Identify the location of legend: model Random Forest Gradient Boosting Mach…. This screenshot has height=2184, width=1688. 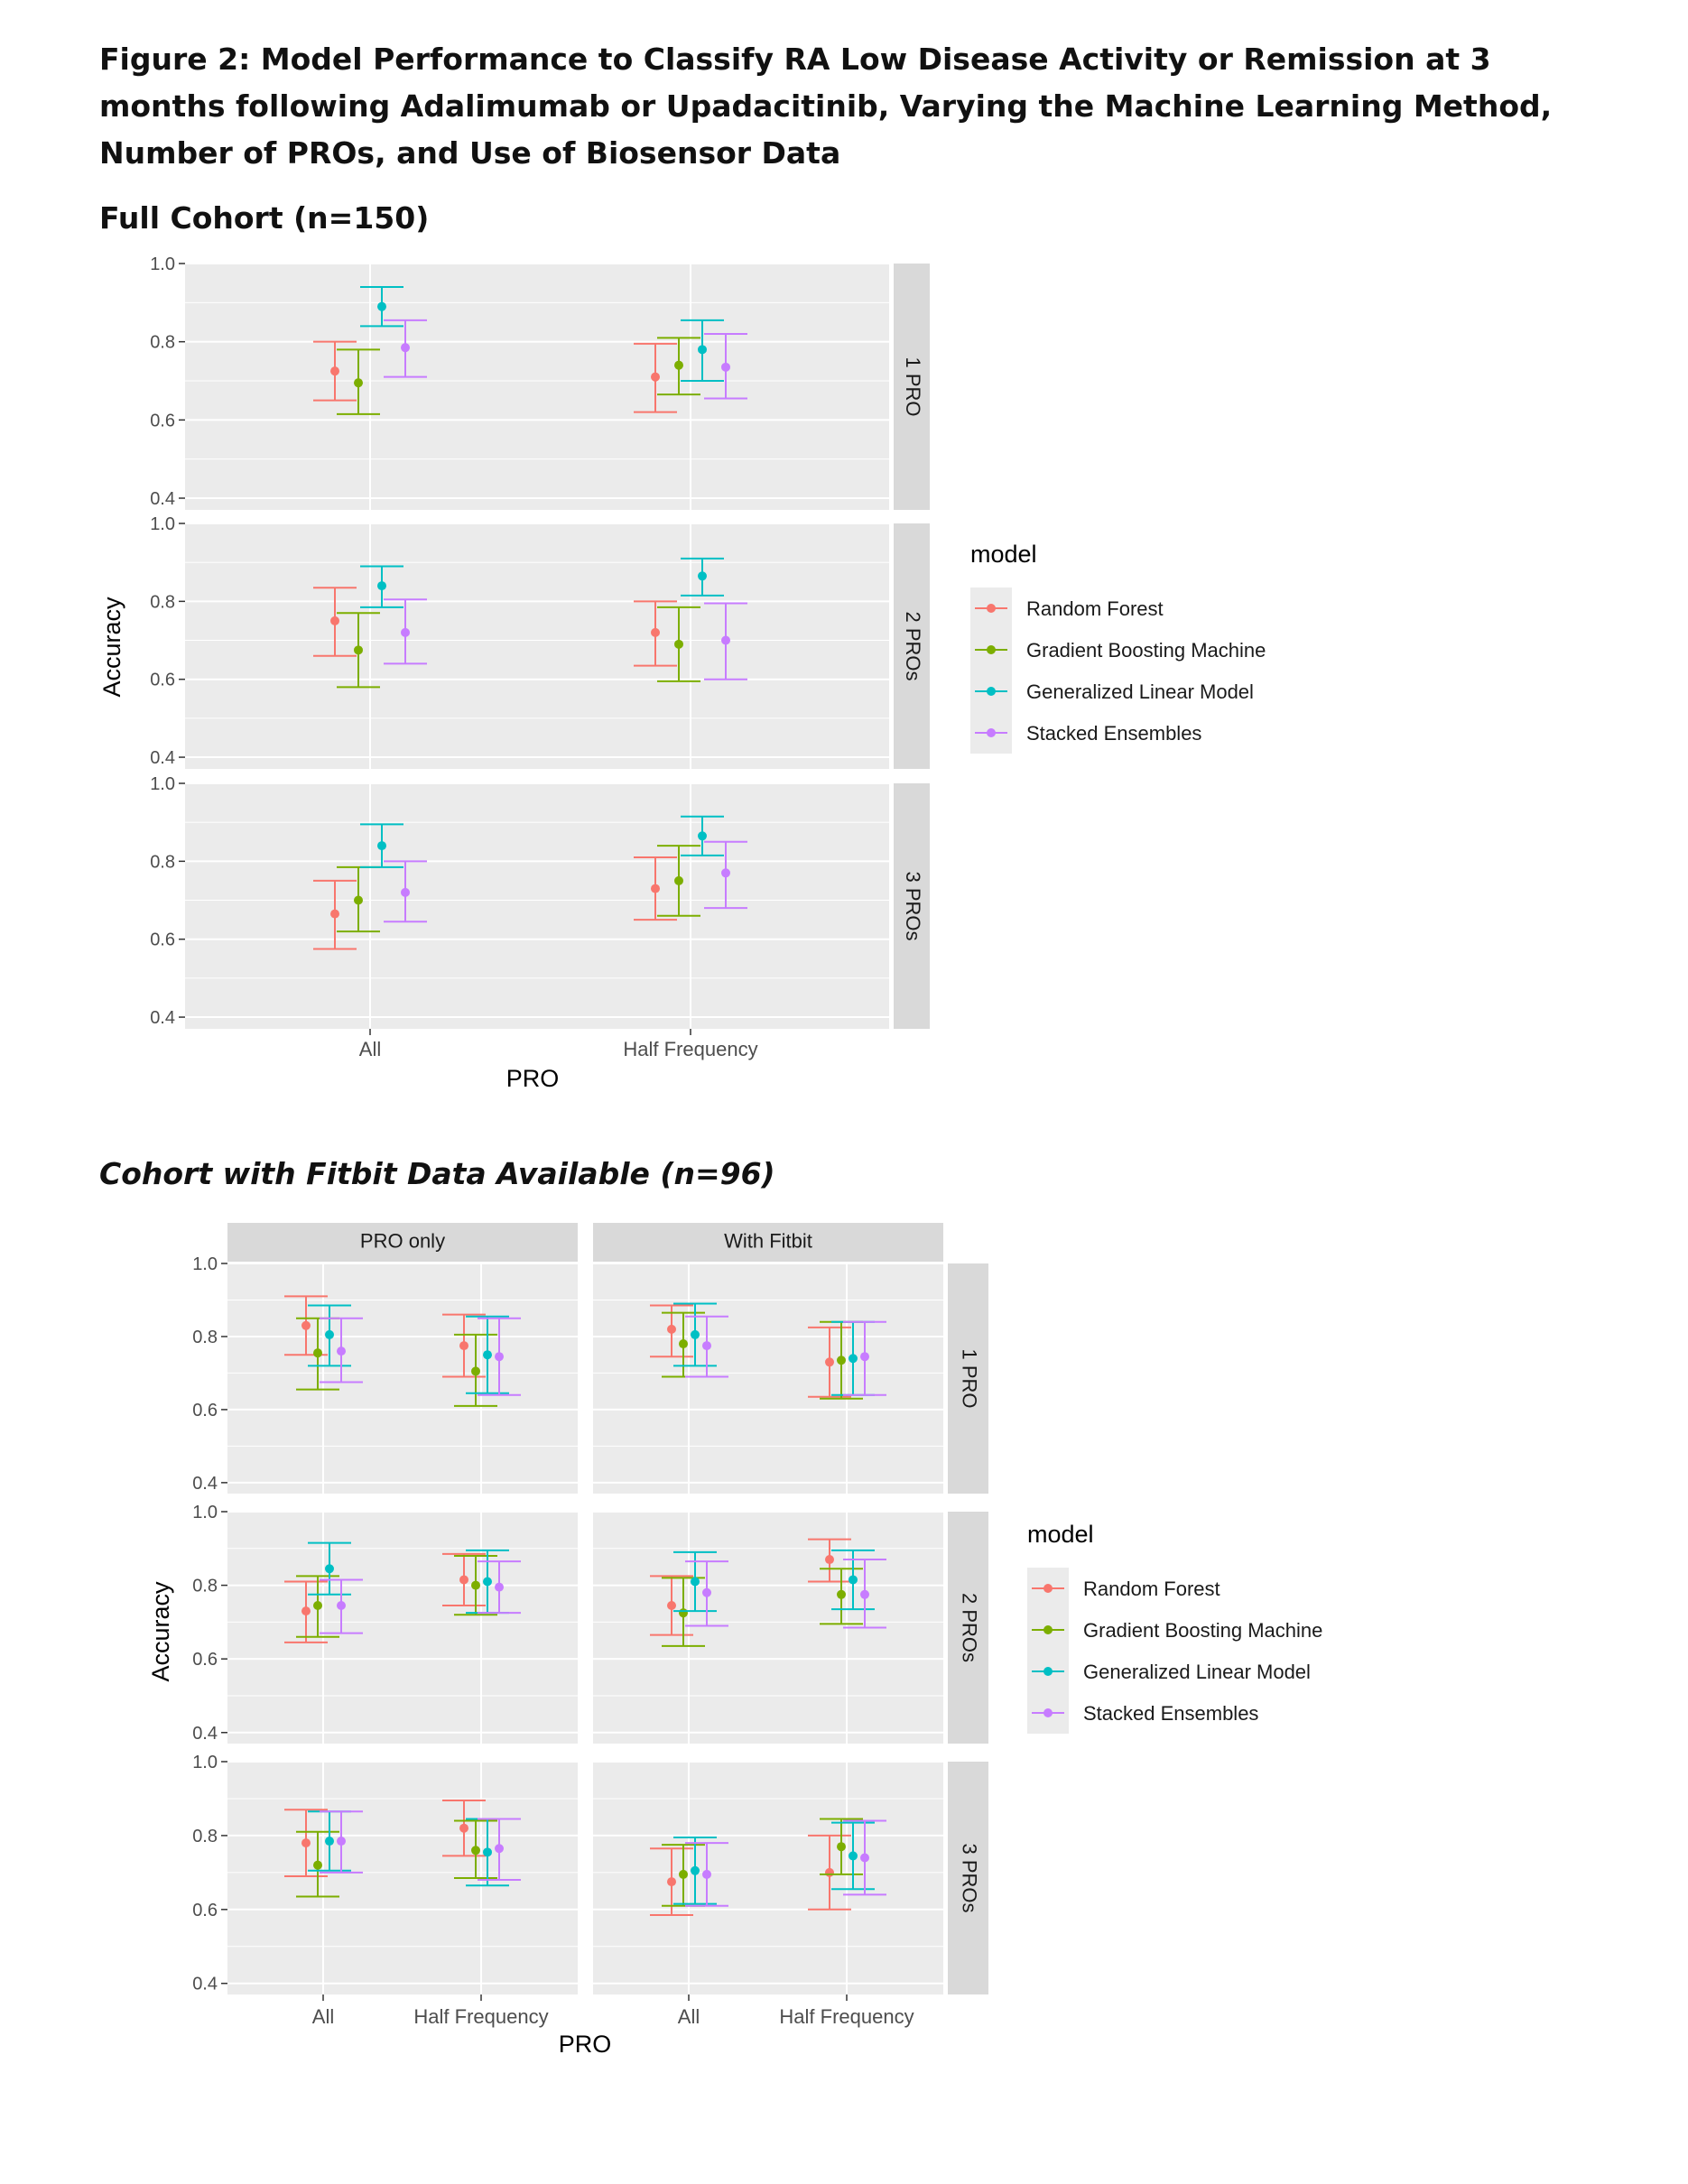
(1118, 647).